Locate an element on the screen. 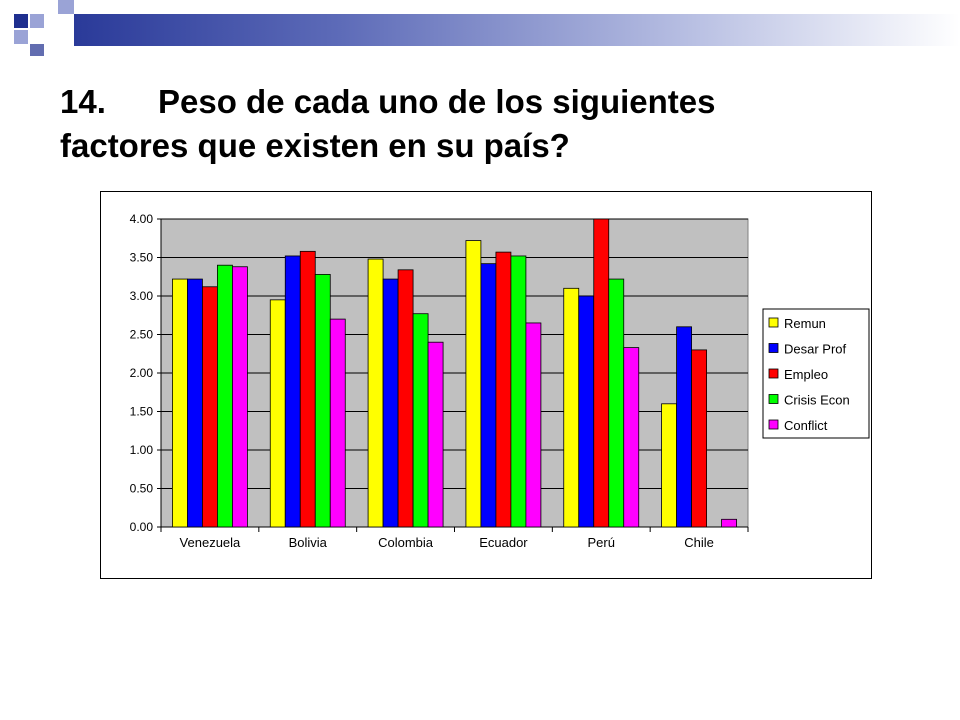 This screenshot has width=960, height=720. y-tick-label: 4.00 is located at coordinates (142, 219).